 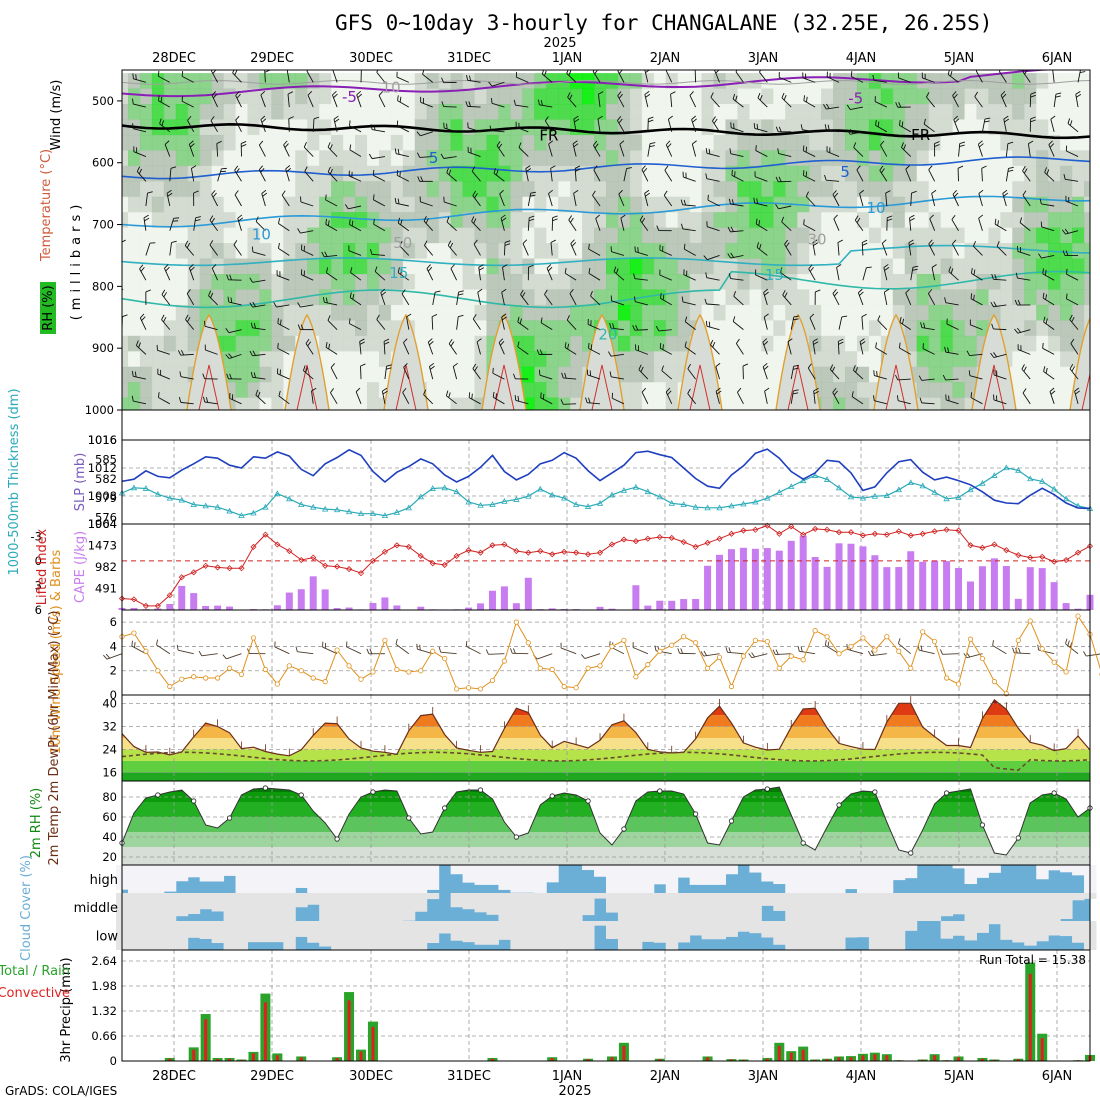 What do you see at coordinates (798, 361) in the screenshot?
I see `surface-heating` at bounding box center [798, 361].